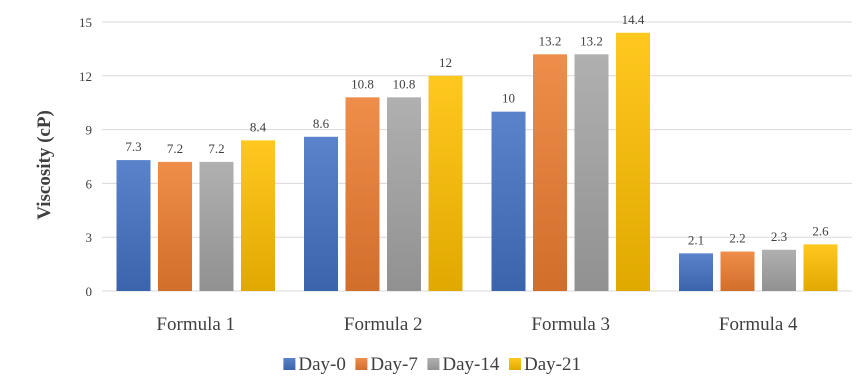 The height and width of the screenshot is (381, 856). What do you see at coordinates (195, 324) in the screenshot?
I see `category-label: Formula 1` at bounding box center [195, 324].